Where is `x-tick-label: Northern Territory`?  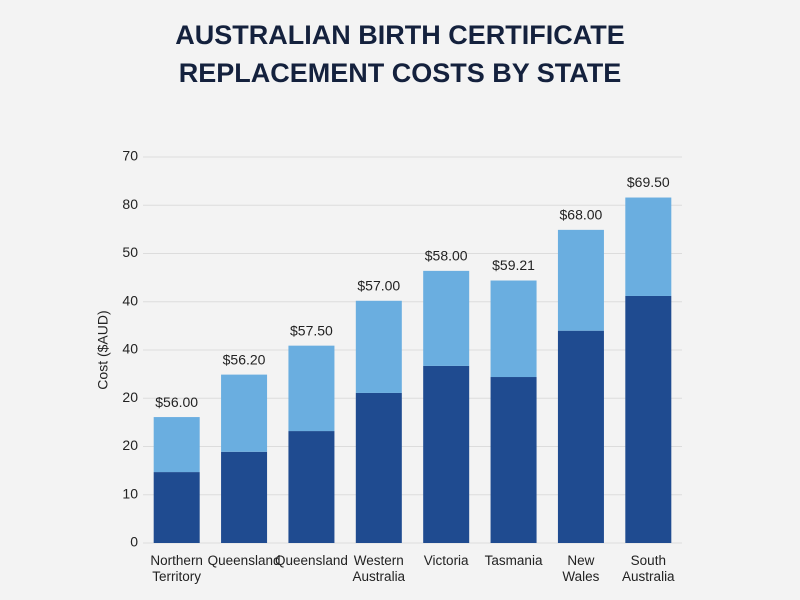
x-tick-label: Northern Territory is located at coordinates (176, 568).